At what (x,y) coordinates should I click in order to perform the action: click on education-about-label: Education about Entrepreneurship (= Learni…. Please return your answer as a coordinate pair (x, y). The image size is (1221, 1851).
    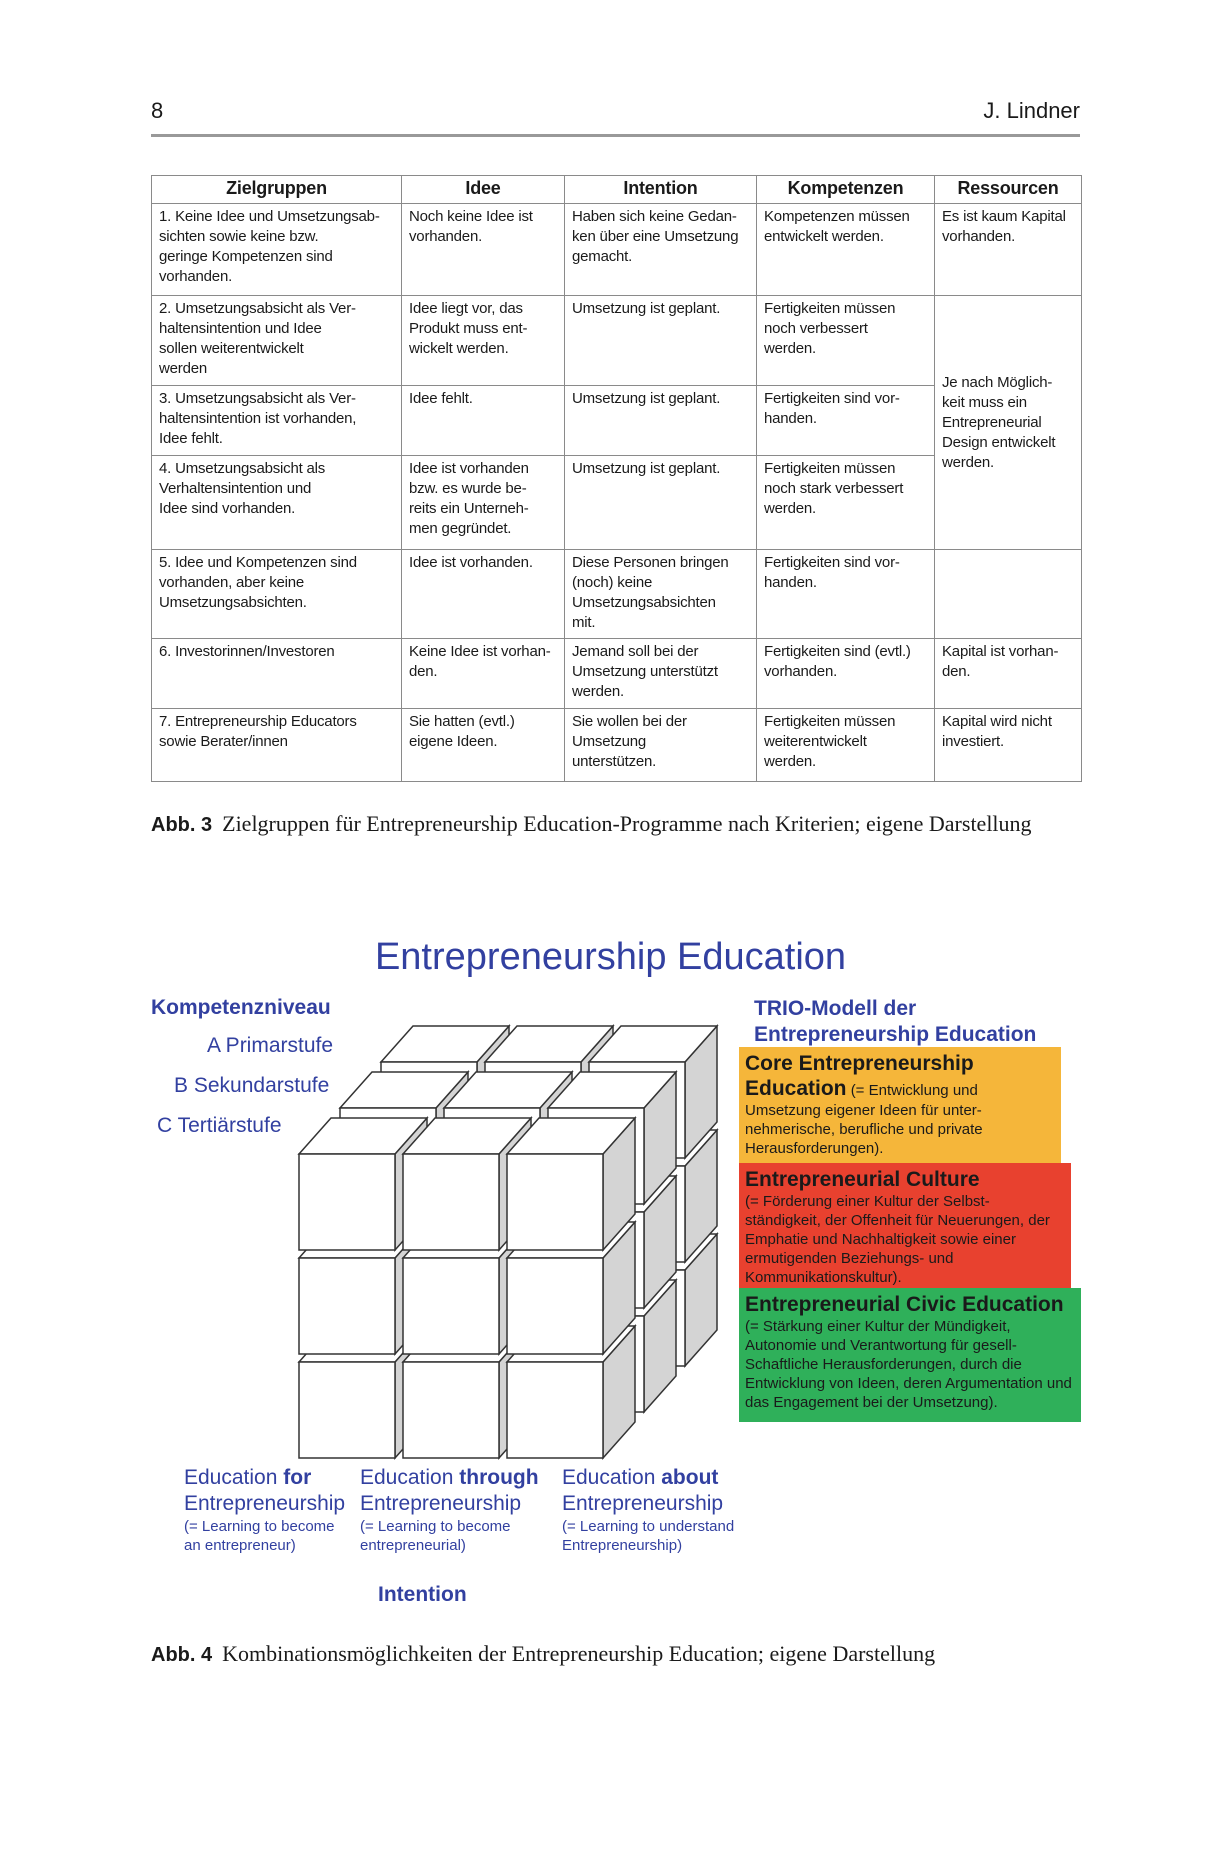
    Looking at the image, I should click on (648, 1510).